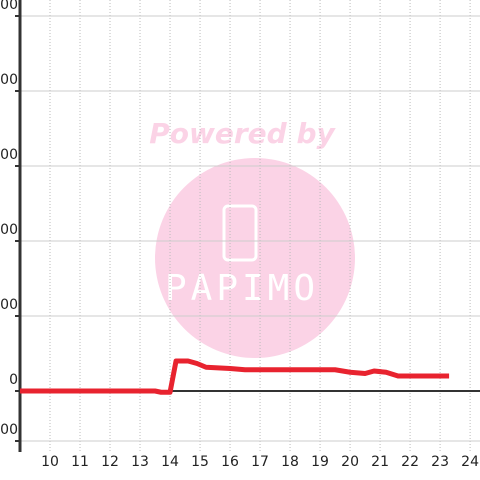 This screenshot has height=480, width=480. What do you see at coordinates (242, 133) in the screenshot?
I see `watermark-text: Powered by` at bounding box center [242, 133].